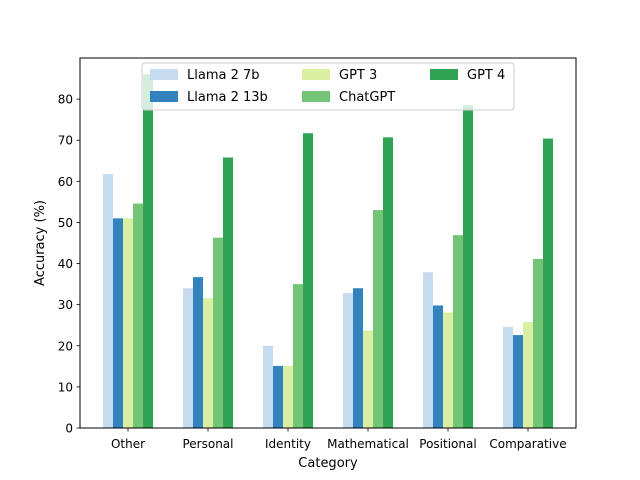 The height and width of the screenshot is (480, 640). Describe the element at coordinates (65, 305) in the screenshot. I see `y-tick-label: 30` at that location.